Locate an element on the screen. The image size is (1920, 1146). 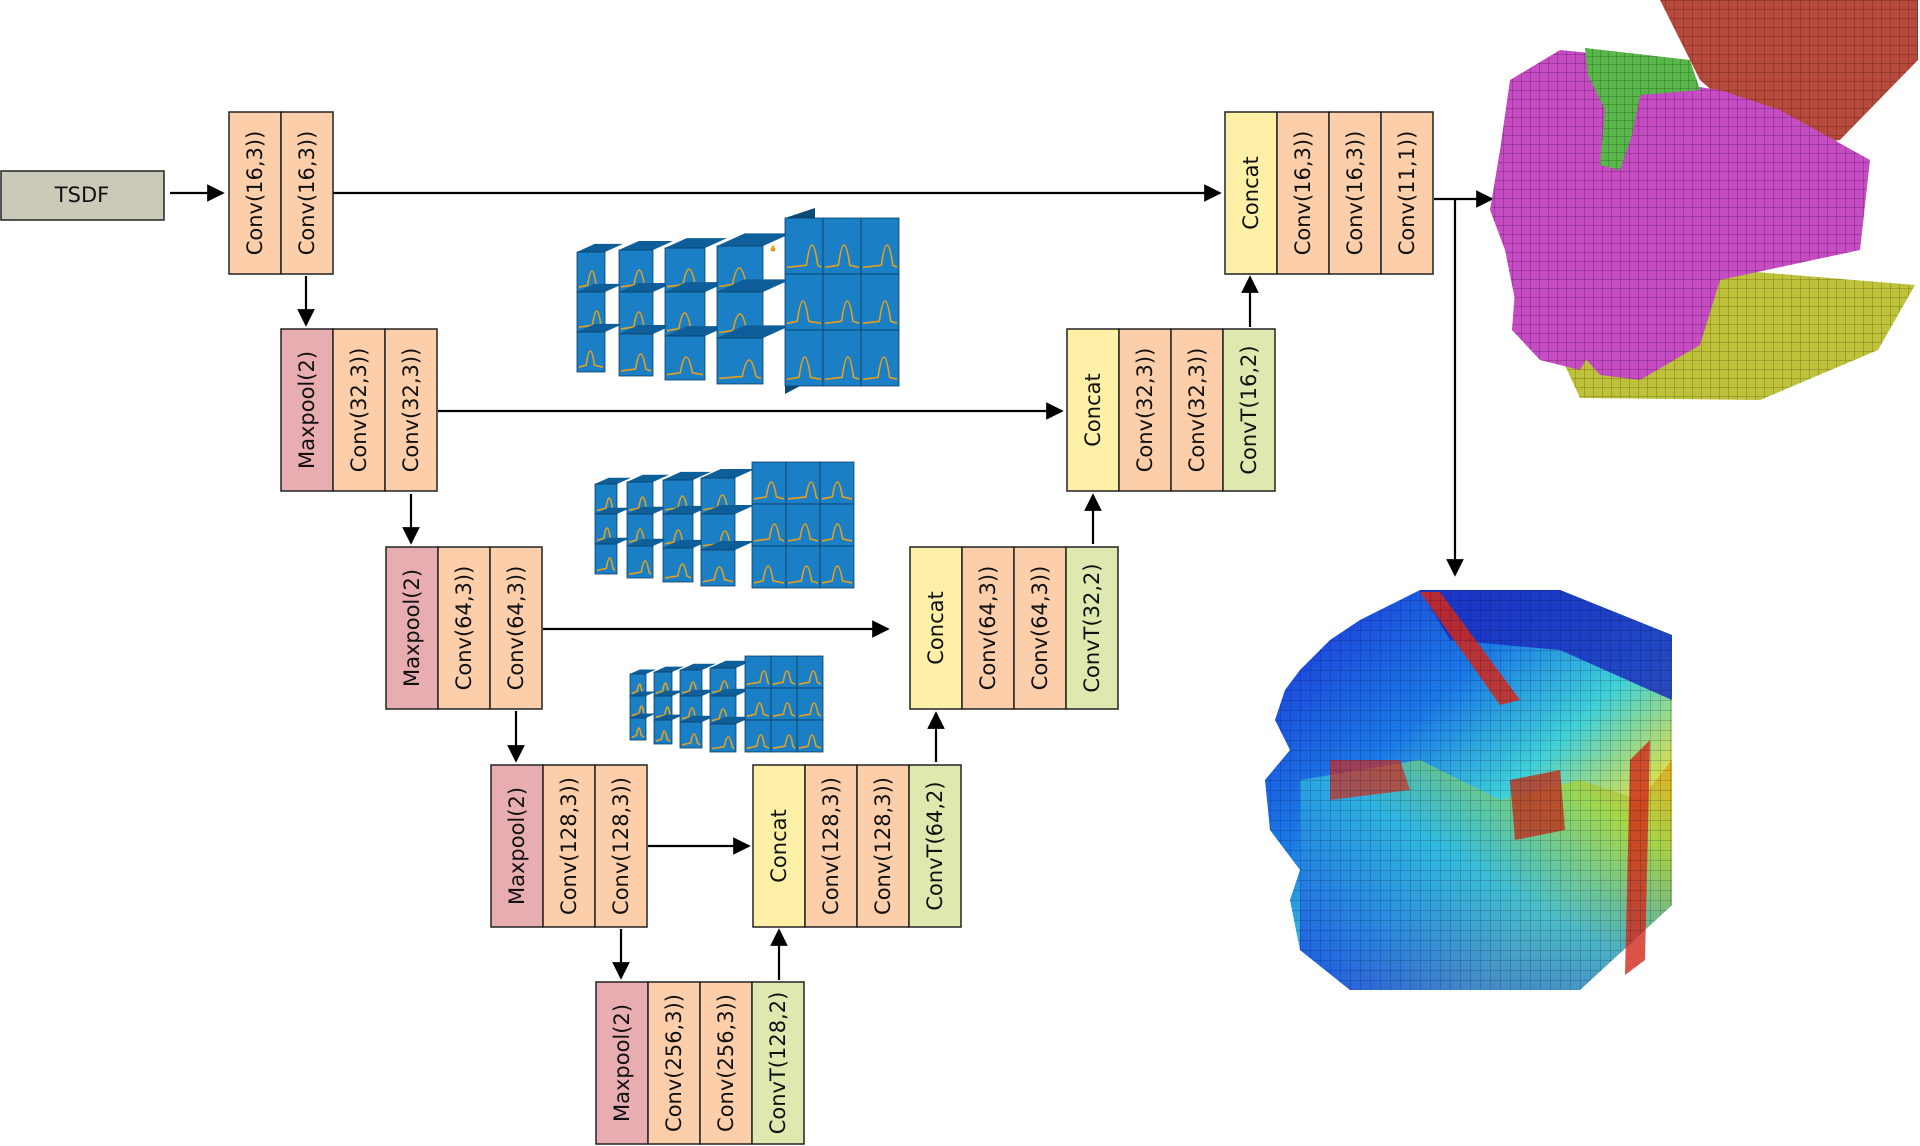
input-node: TSDF is located at coordinates (82, 195).